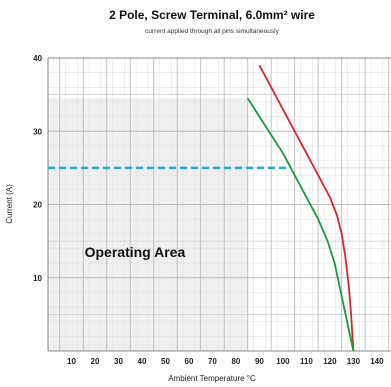  What do you see at coordinates (225, 361) in the screenshot?
I see `x-tick-labels: 10 20 30 40 50 60 70 80 90 100 110 120 130 140` at bounding box center [225, 361].